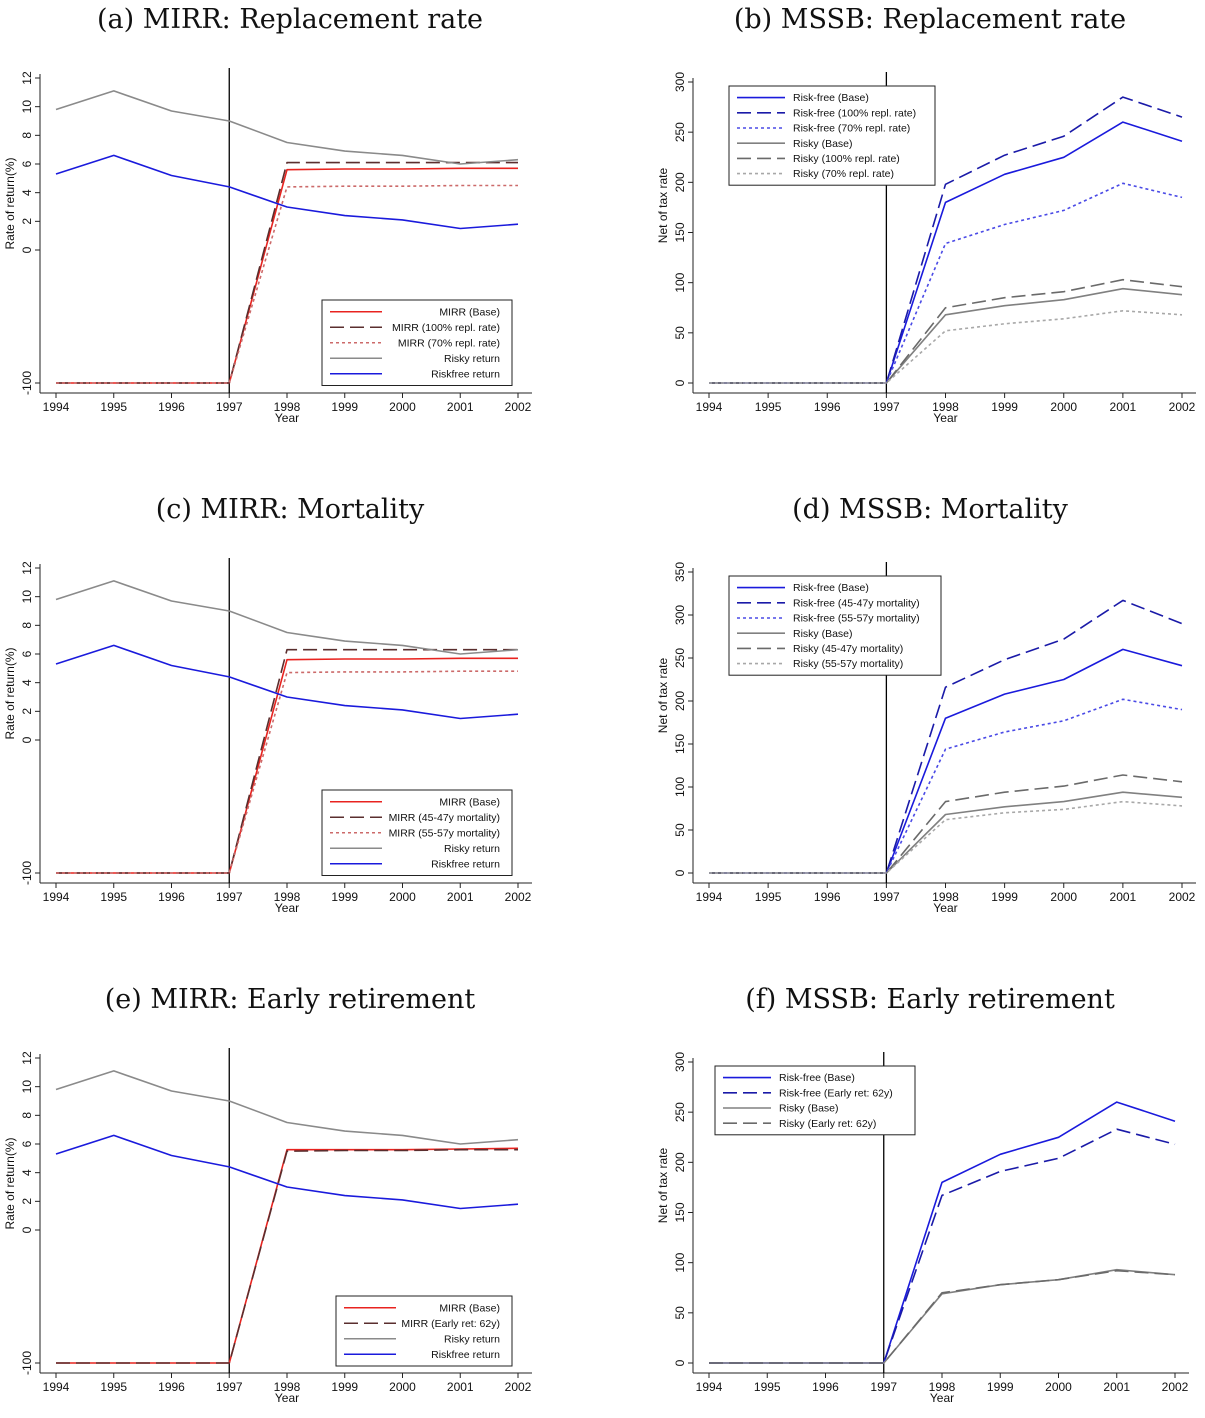 The height and width of the screenshot is (1418, 1205). I want to click on y-tick-label: 350, so click(680, 572).